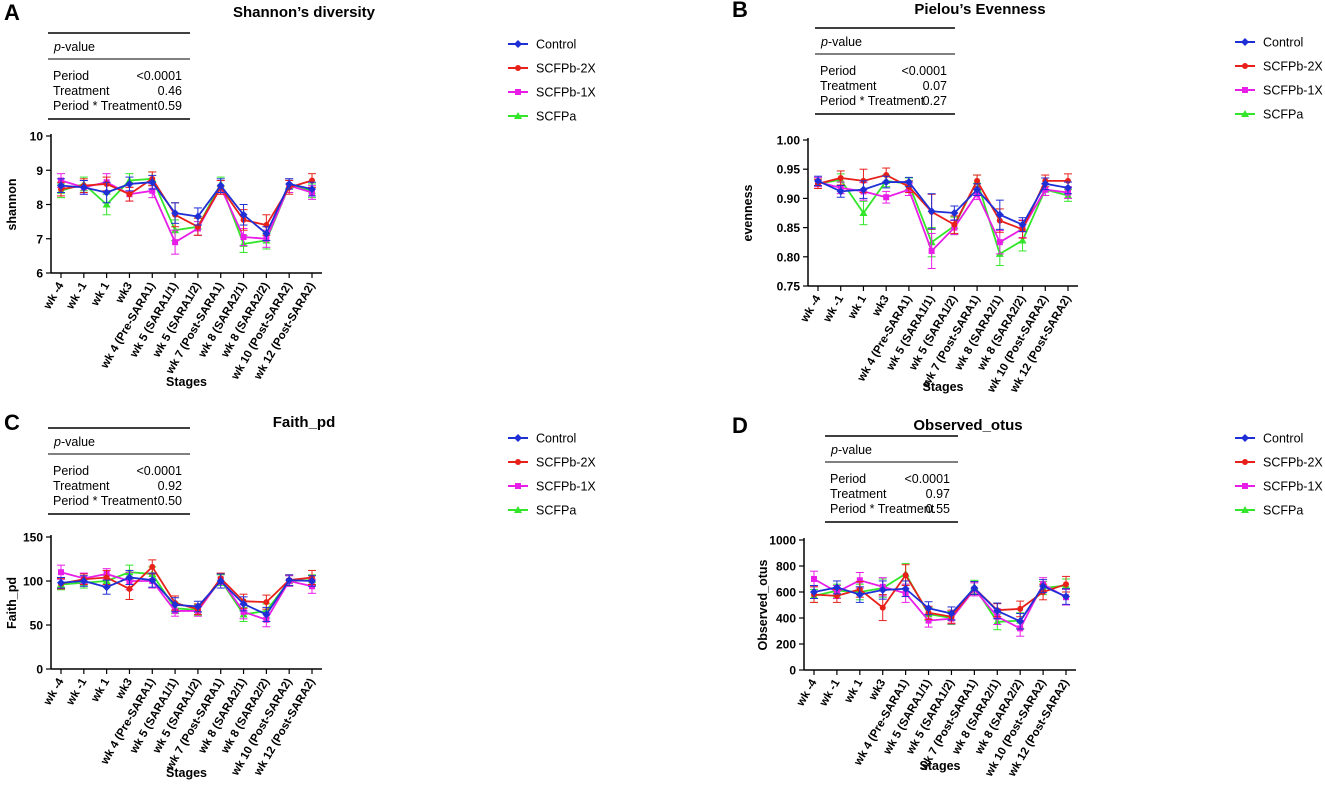 This screenshot has width=1325, height=793. What do you see at coordinates (789, 141) in the screenshot?
I see `y-tick-label: 1.00` at bounding box center [789, 141].